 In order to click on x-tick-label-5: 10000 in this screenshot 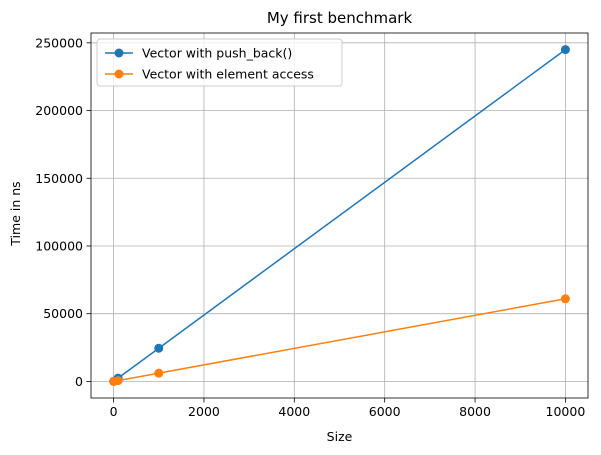, I will do `click(566, 411)`.